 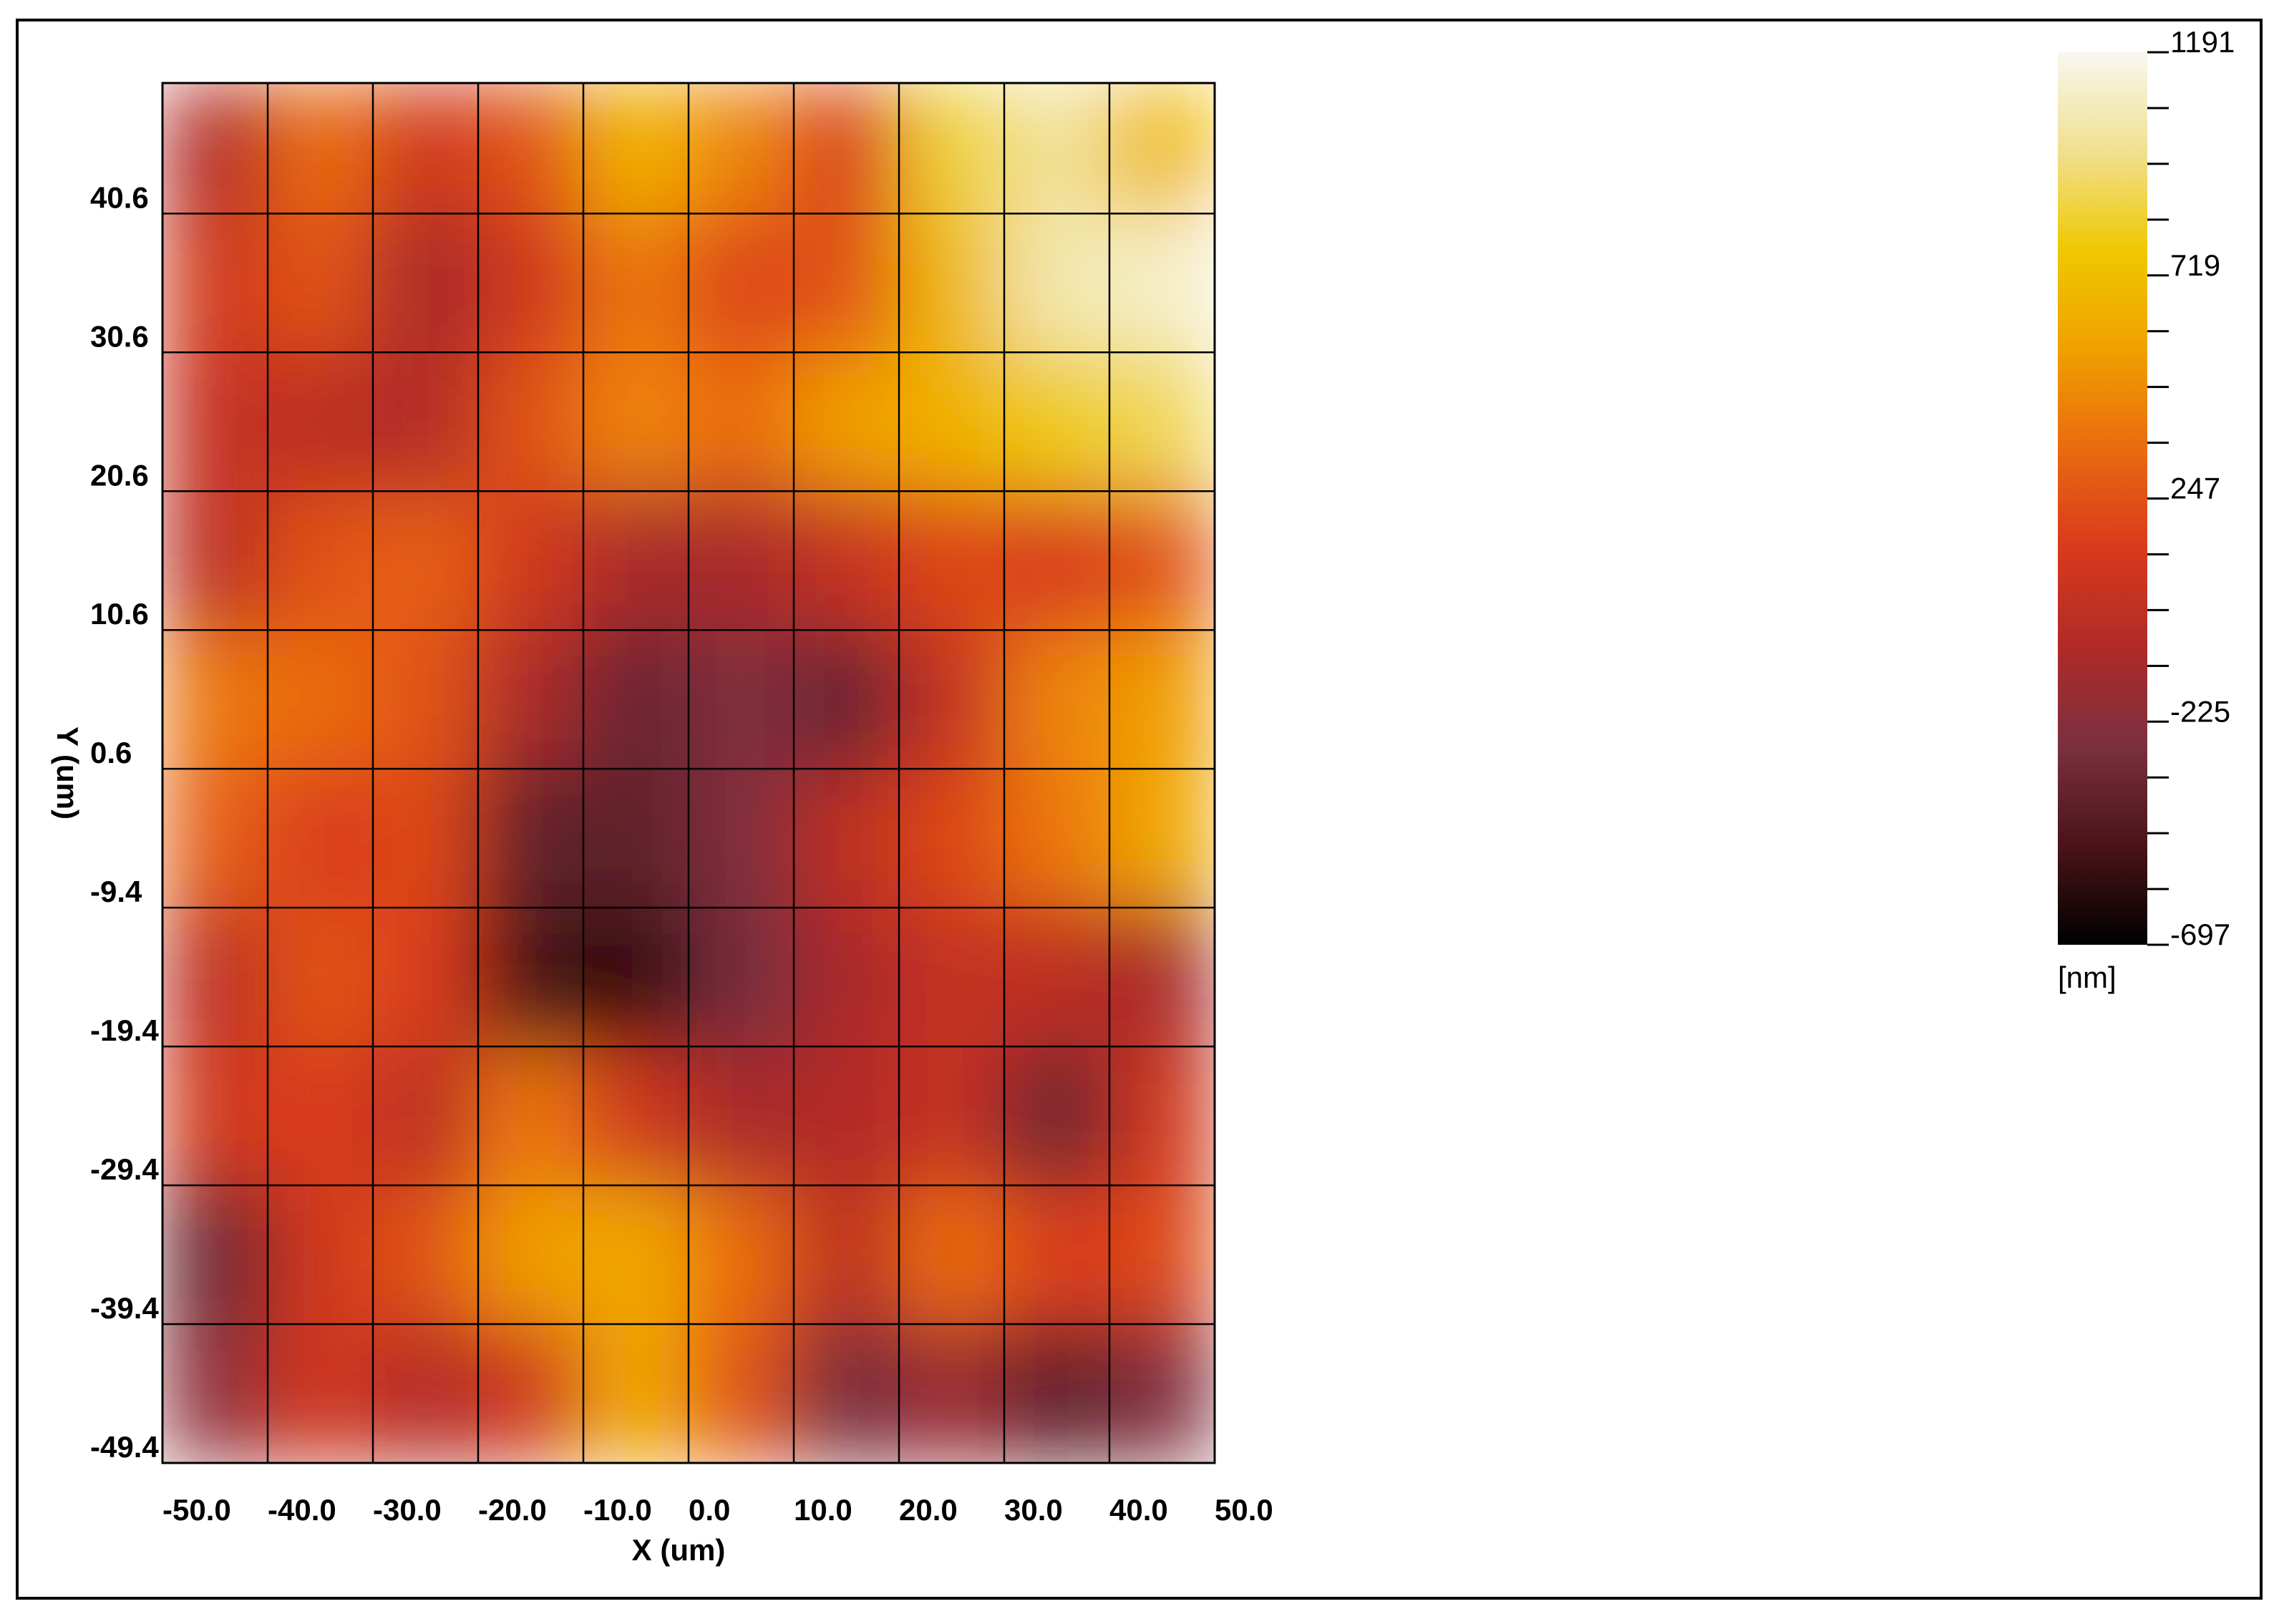 I want to click on colorbar-unit: [nm], so click(x=2087, y=977).